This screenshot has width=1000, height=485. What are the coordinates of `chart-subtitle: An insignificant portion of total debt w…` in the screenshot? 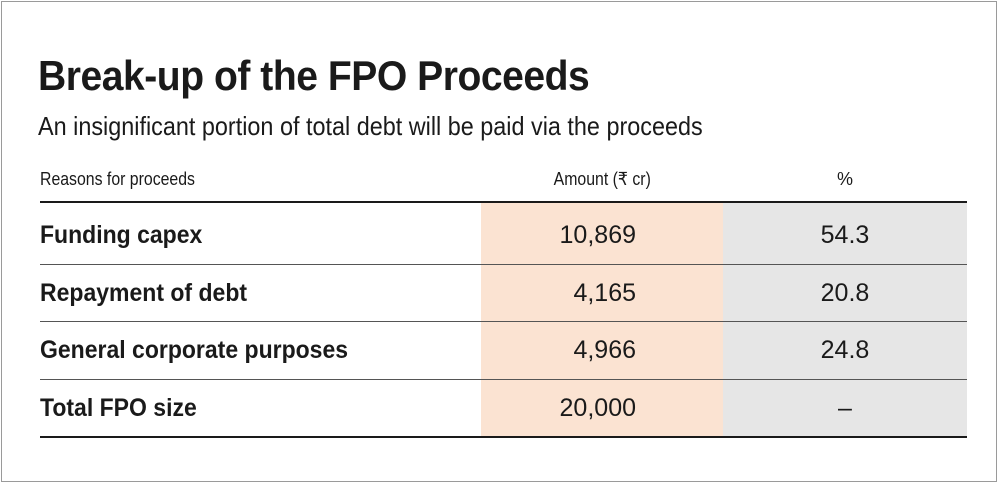 It's located at (370, 126).